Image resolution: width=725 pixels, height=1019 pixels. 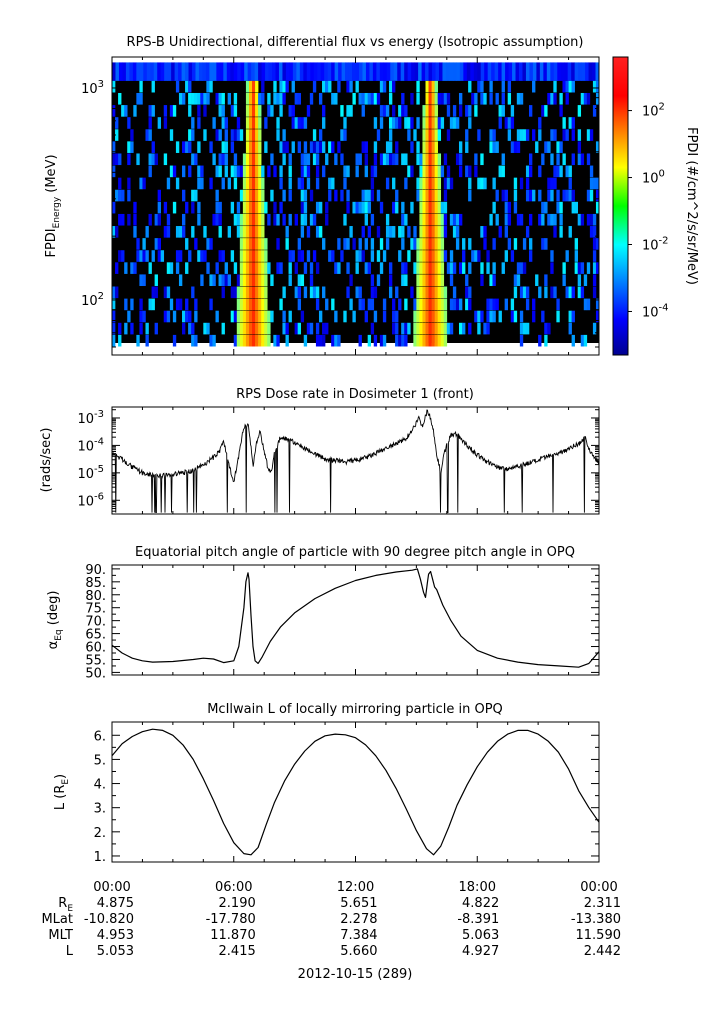 What do you see at coordinates (480, 951) in the screenshot?
I see `row-value: 4.927` at bounding box center [480, 951].